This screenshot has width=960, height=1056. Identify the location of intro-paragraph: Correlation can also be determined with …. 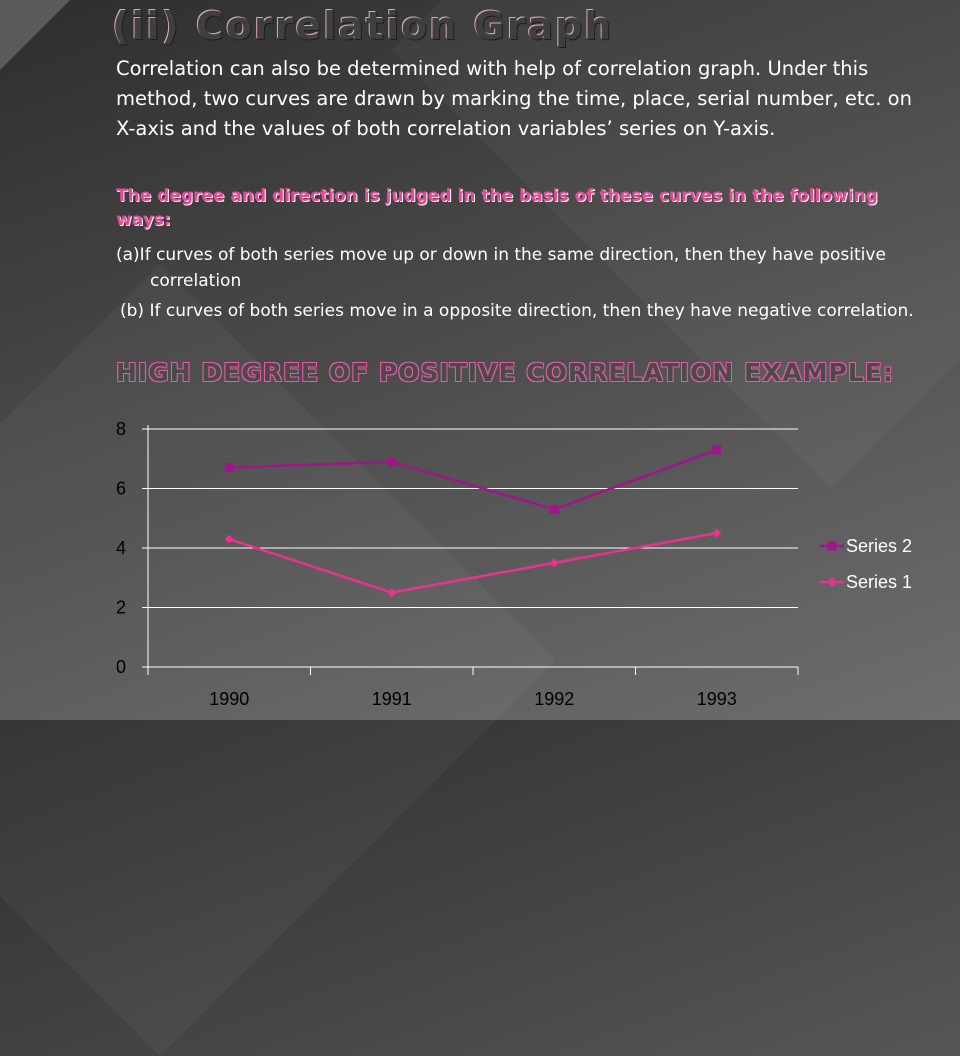
(514, 98).